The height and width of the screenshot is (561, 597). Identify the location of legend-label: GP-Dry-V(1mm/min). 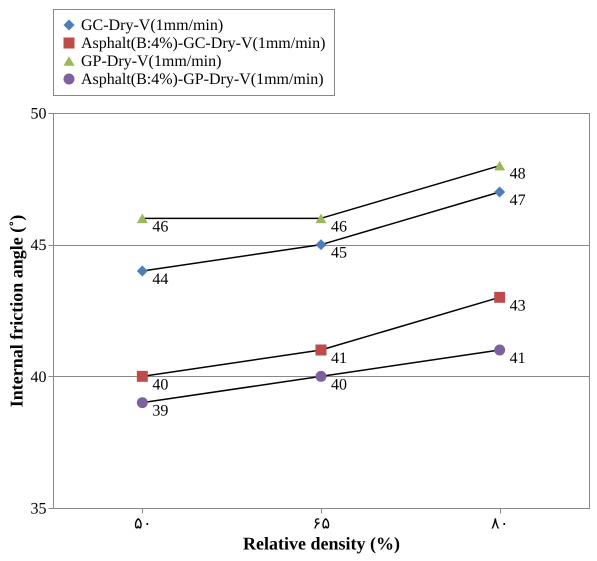
(151, 61).